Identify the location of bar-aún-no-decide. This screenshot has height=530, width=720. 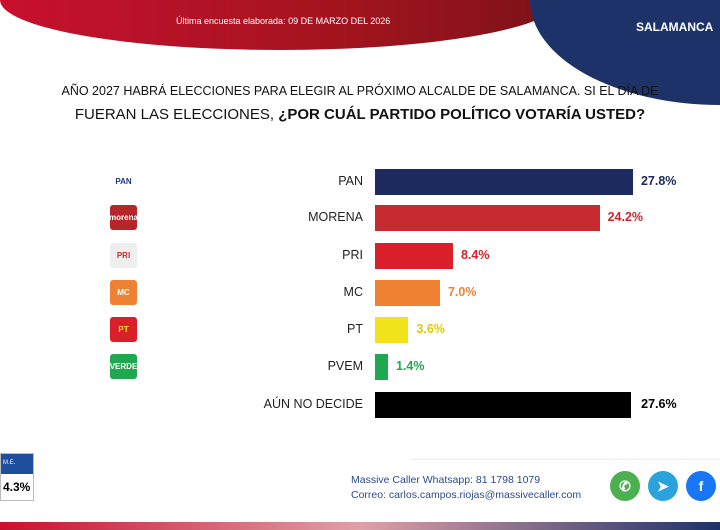
(503, 405).